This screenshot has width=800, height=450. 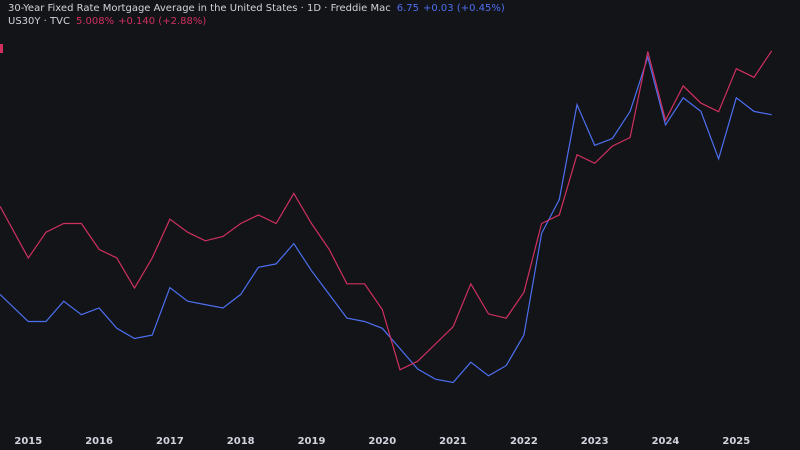 I want to click on legend-line: US30Y · TVC 5.008% +0.140 (+2.88%), so click(x=107, y=21).